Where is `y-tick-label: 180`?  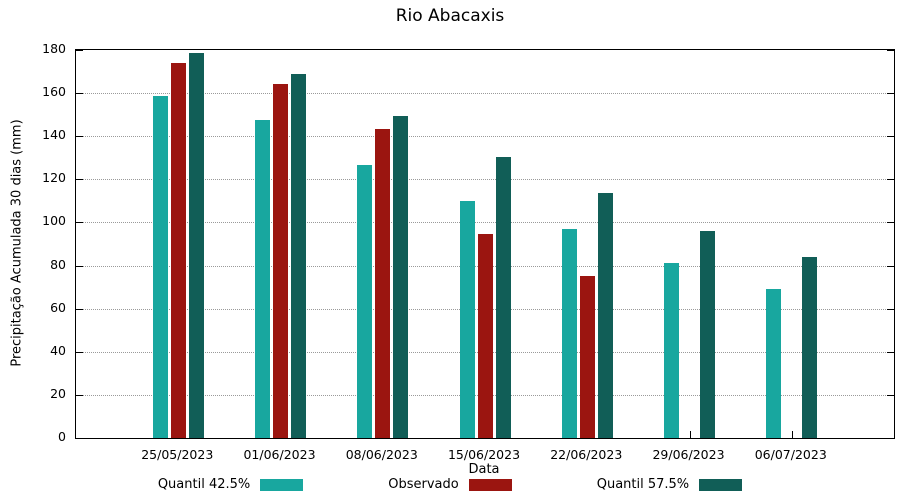
y-tick-label: 180 is located at coordinates (54, 48).